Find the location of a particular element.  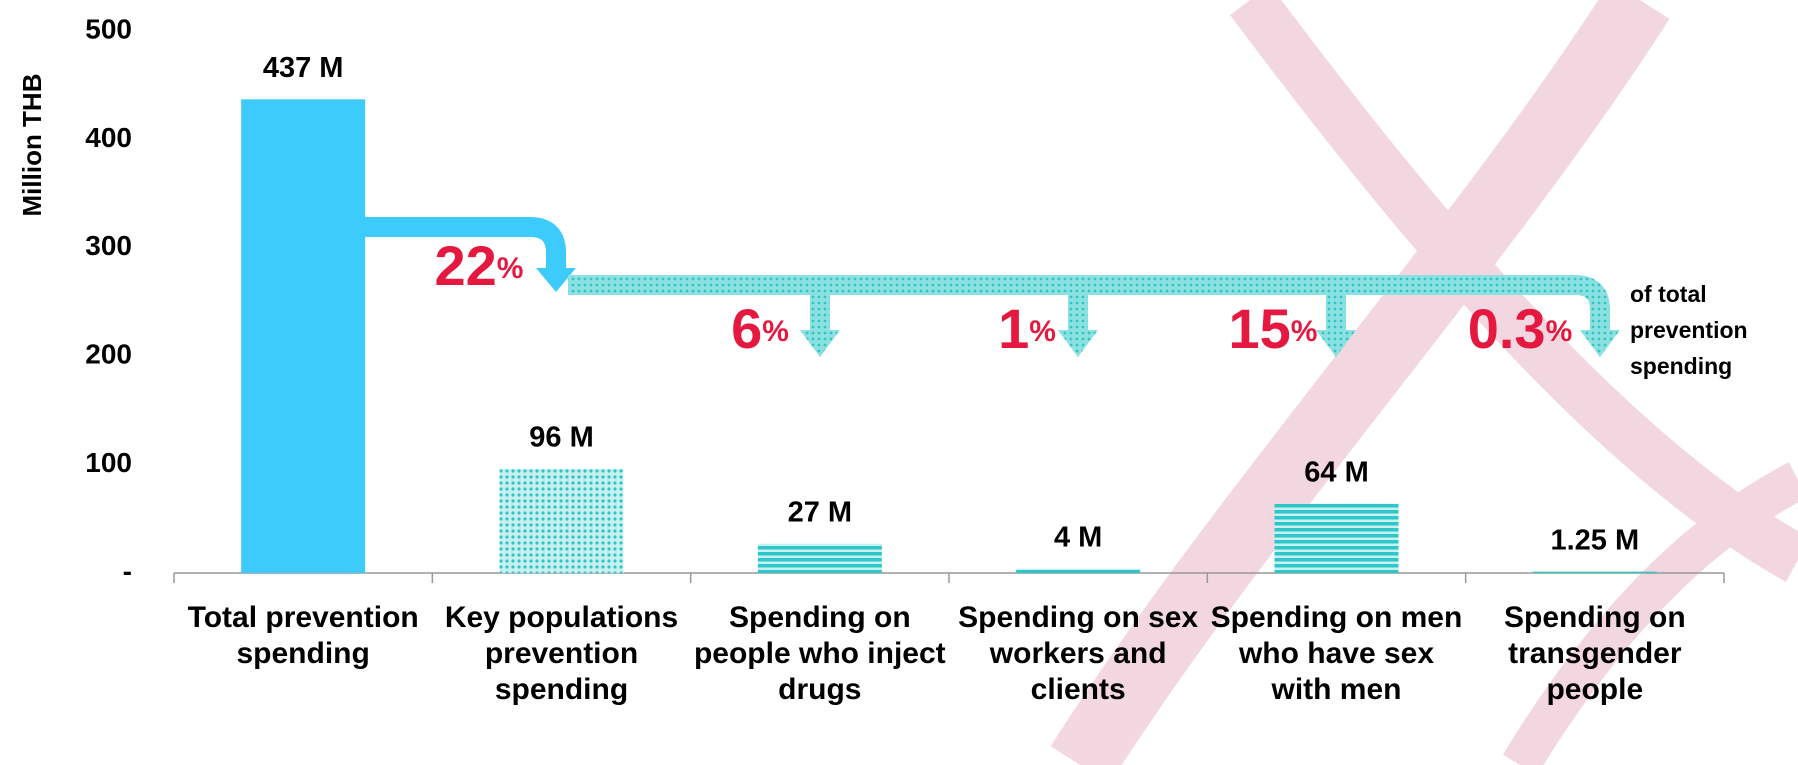

y-axis-label: Million THB is located at coordinates (32, 145).